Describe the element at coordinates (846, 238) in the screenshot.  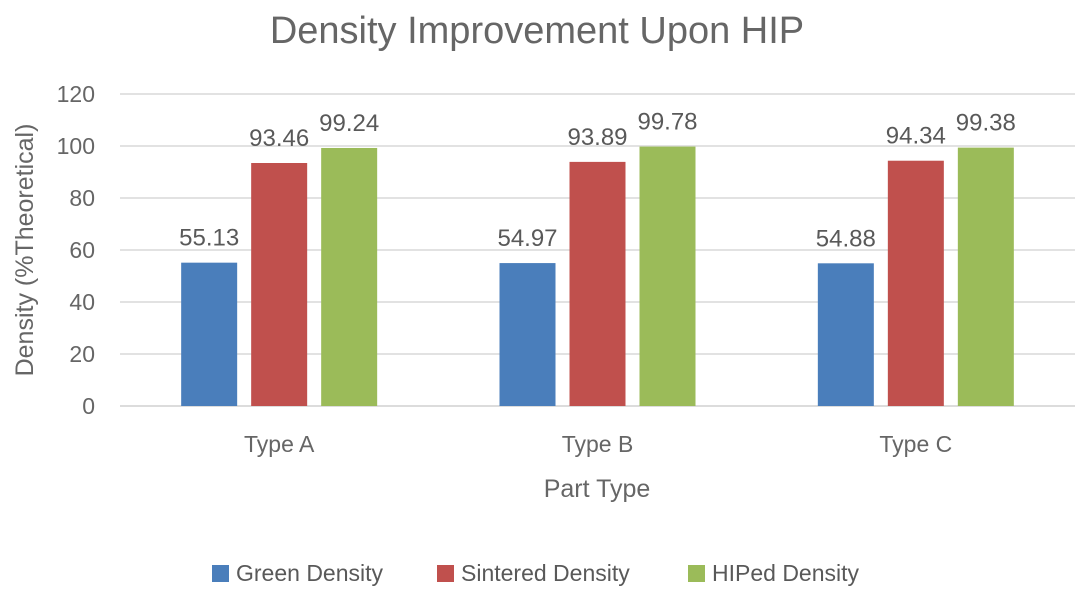
I see `data-label: 54.88` at that location.